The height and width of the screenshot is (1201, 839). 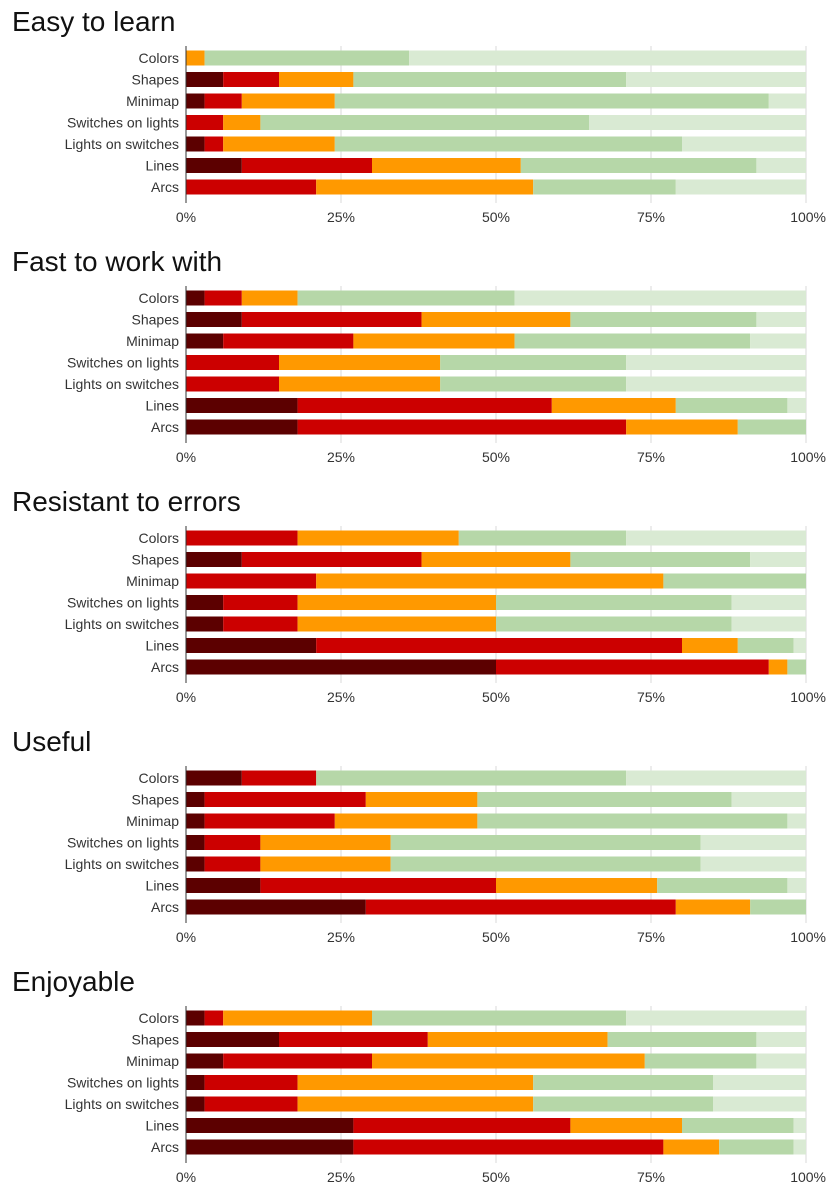 What do you see at coordinates (126, 501) in the screenshot?
I see `chart-title: Resistant to errors` at bounding box center [126, 501].